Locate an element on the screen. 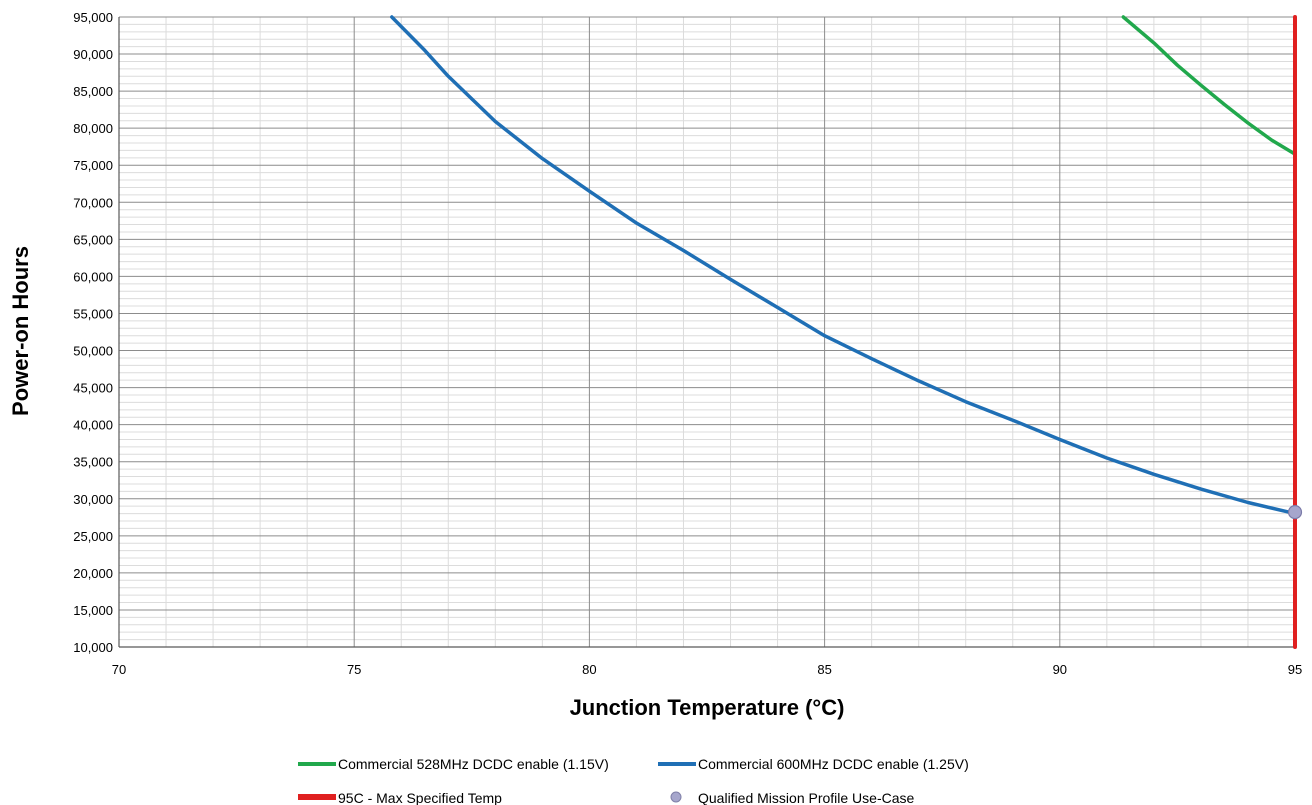 Image resolution: width=1312 pixels, height=805 pixels. x-tick-labels: 70 75 80 85 90 95 is located at coordinates (707, 669).